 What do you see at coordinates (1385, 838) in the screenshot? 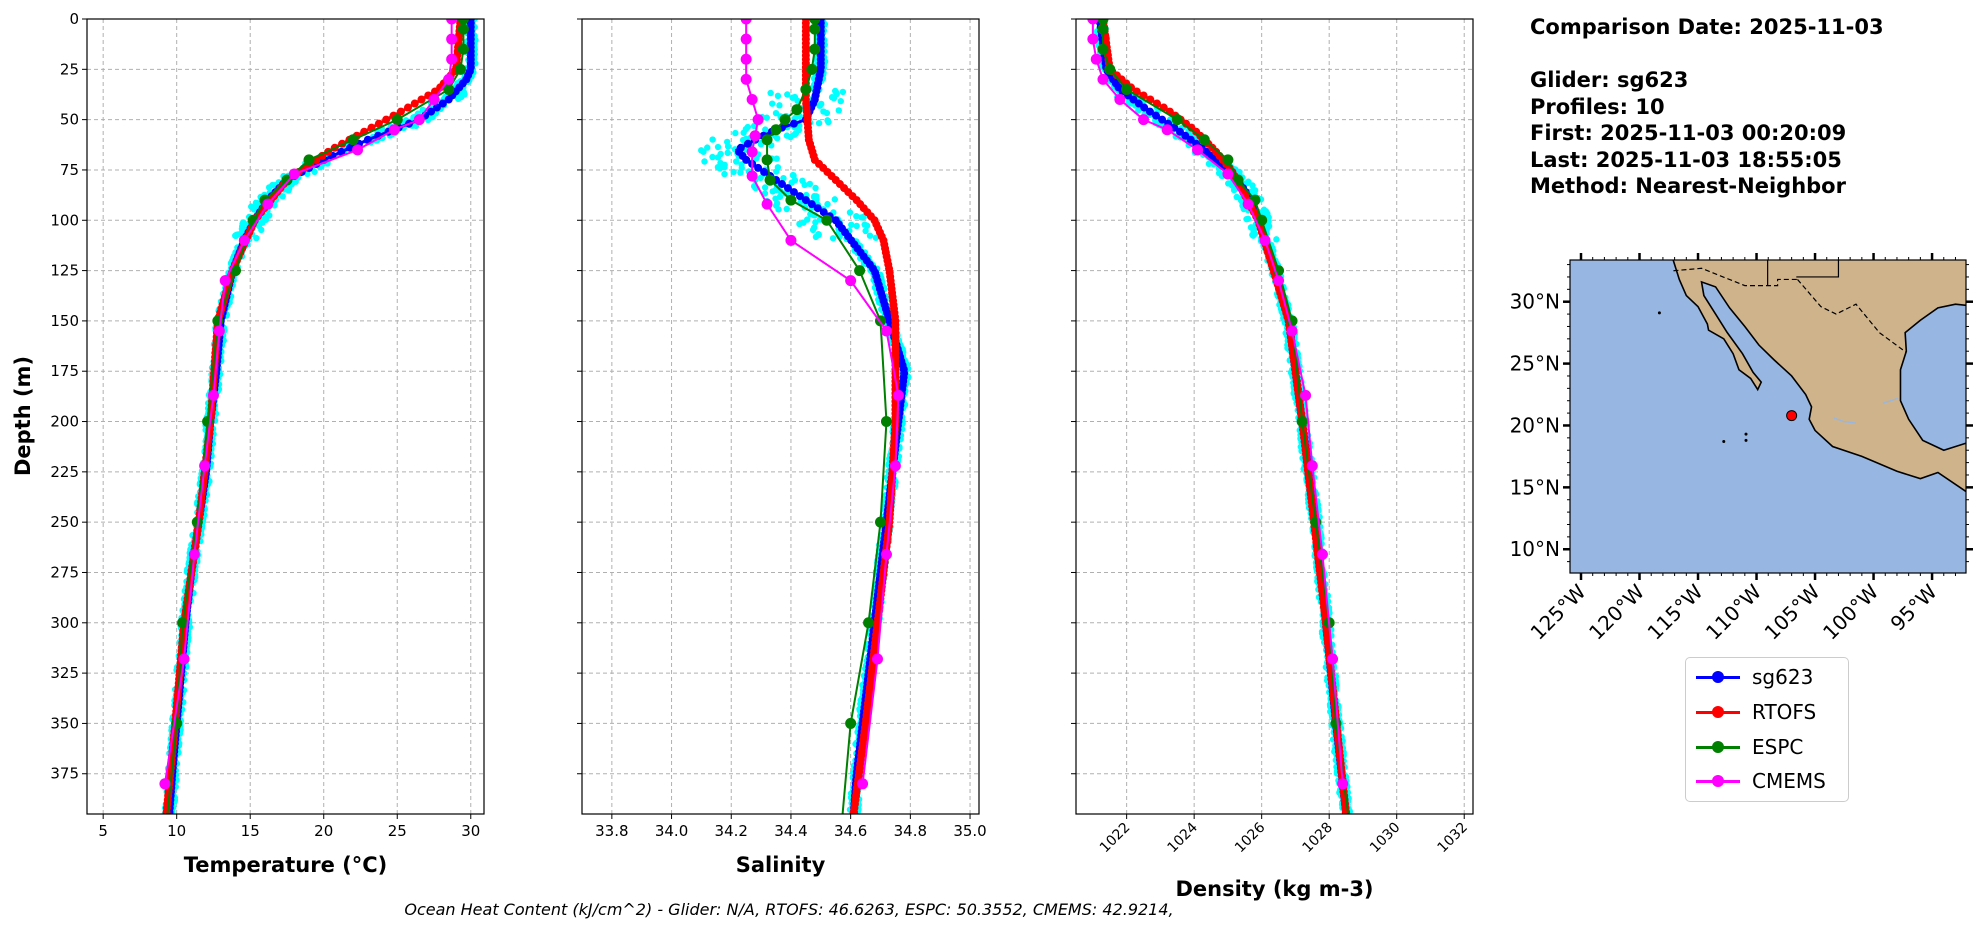
I see `x-tick-label: 1030` at bounding box center [1385, 838].